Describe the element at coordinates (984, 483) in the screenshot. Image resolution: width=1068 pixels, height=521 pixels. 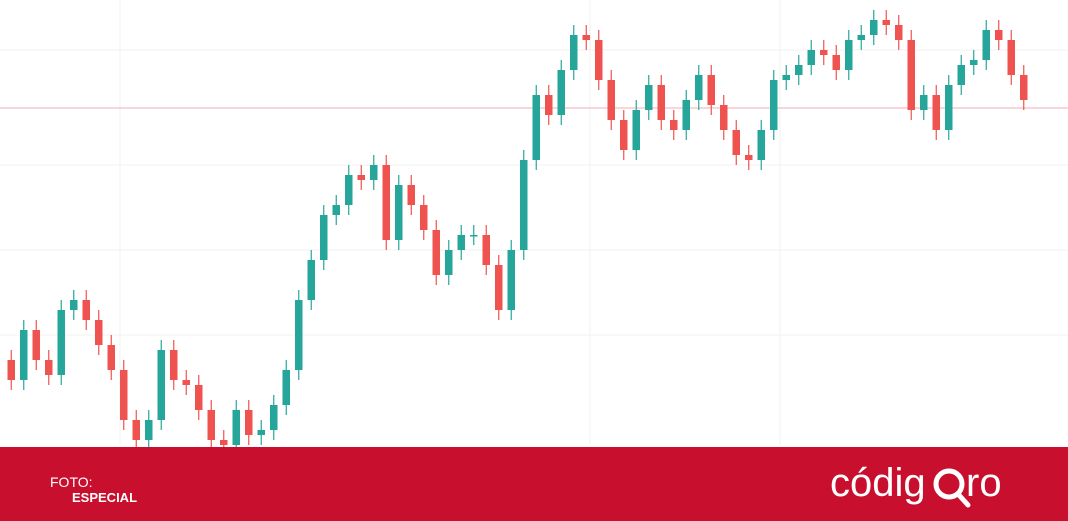
I see `logo-text: ro` at that location.